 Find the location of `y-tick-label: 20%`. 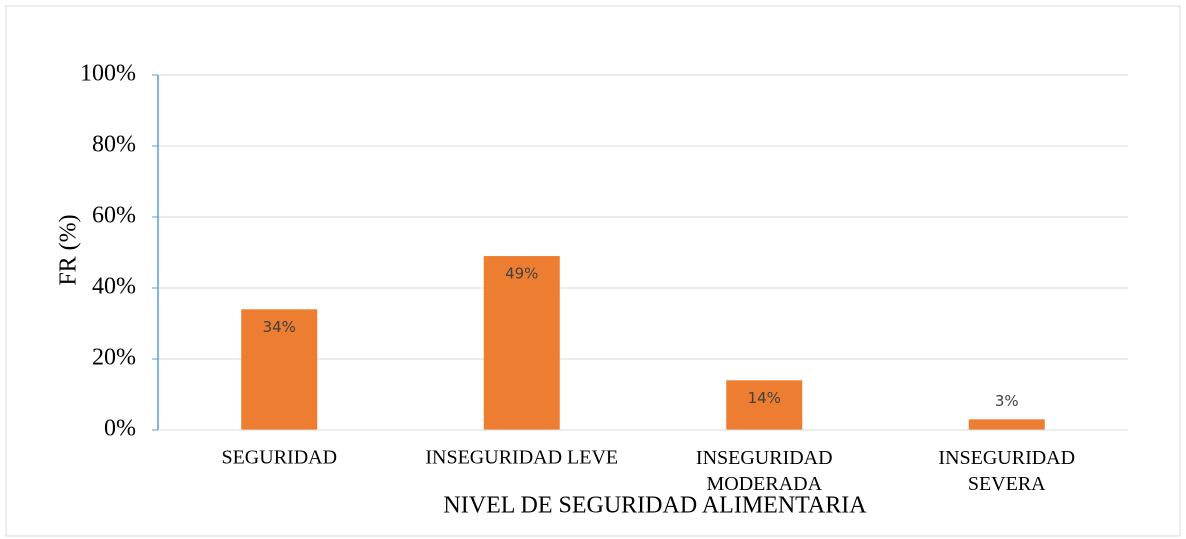

y-tick-label: 20% is located at coordinates (114, 358).